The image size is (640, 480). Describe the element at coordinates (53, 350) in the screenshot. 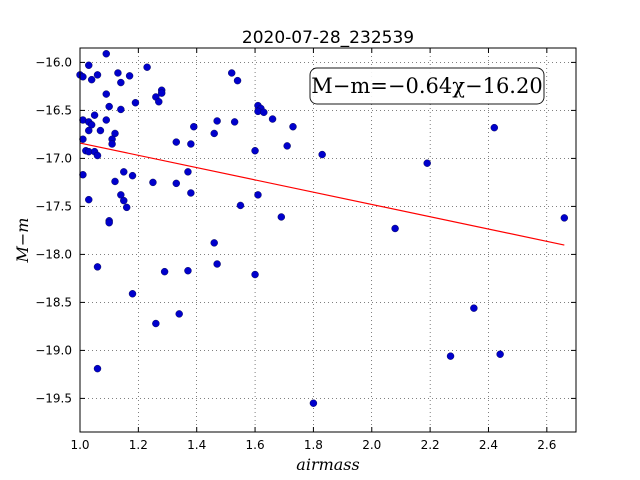

I see `y-tick-label: −19.0` at that location.